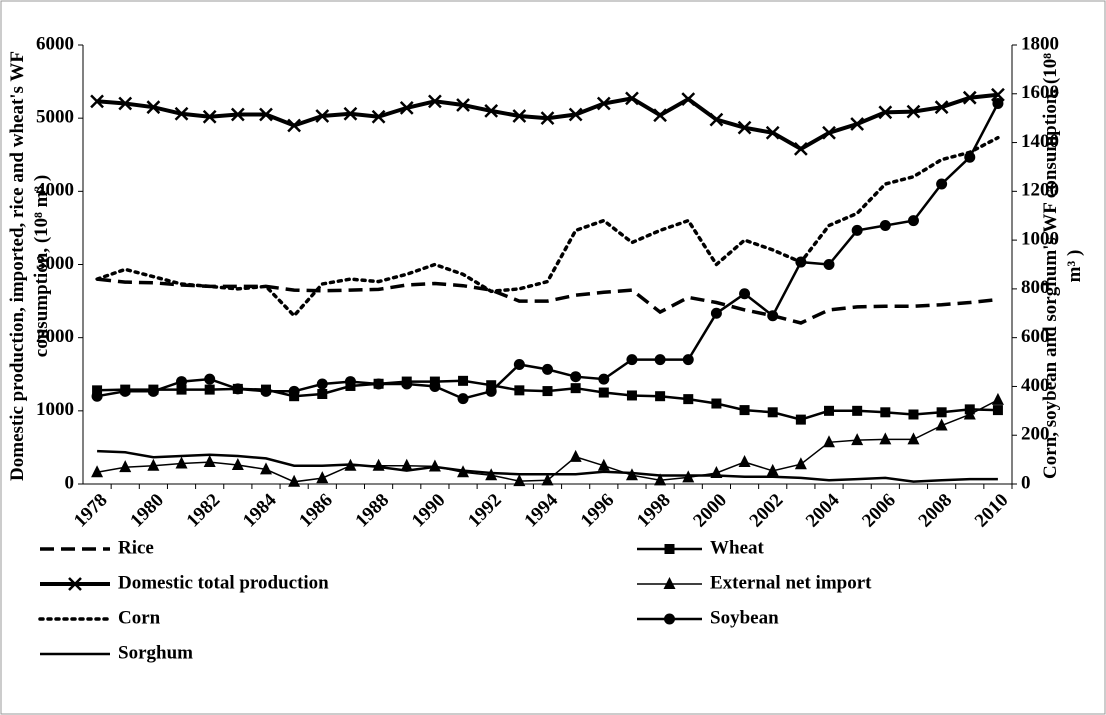  I want to click on x-tick-label: 1996, so click(598, 511).